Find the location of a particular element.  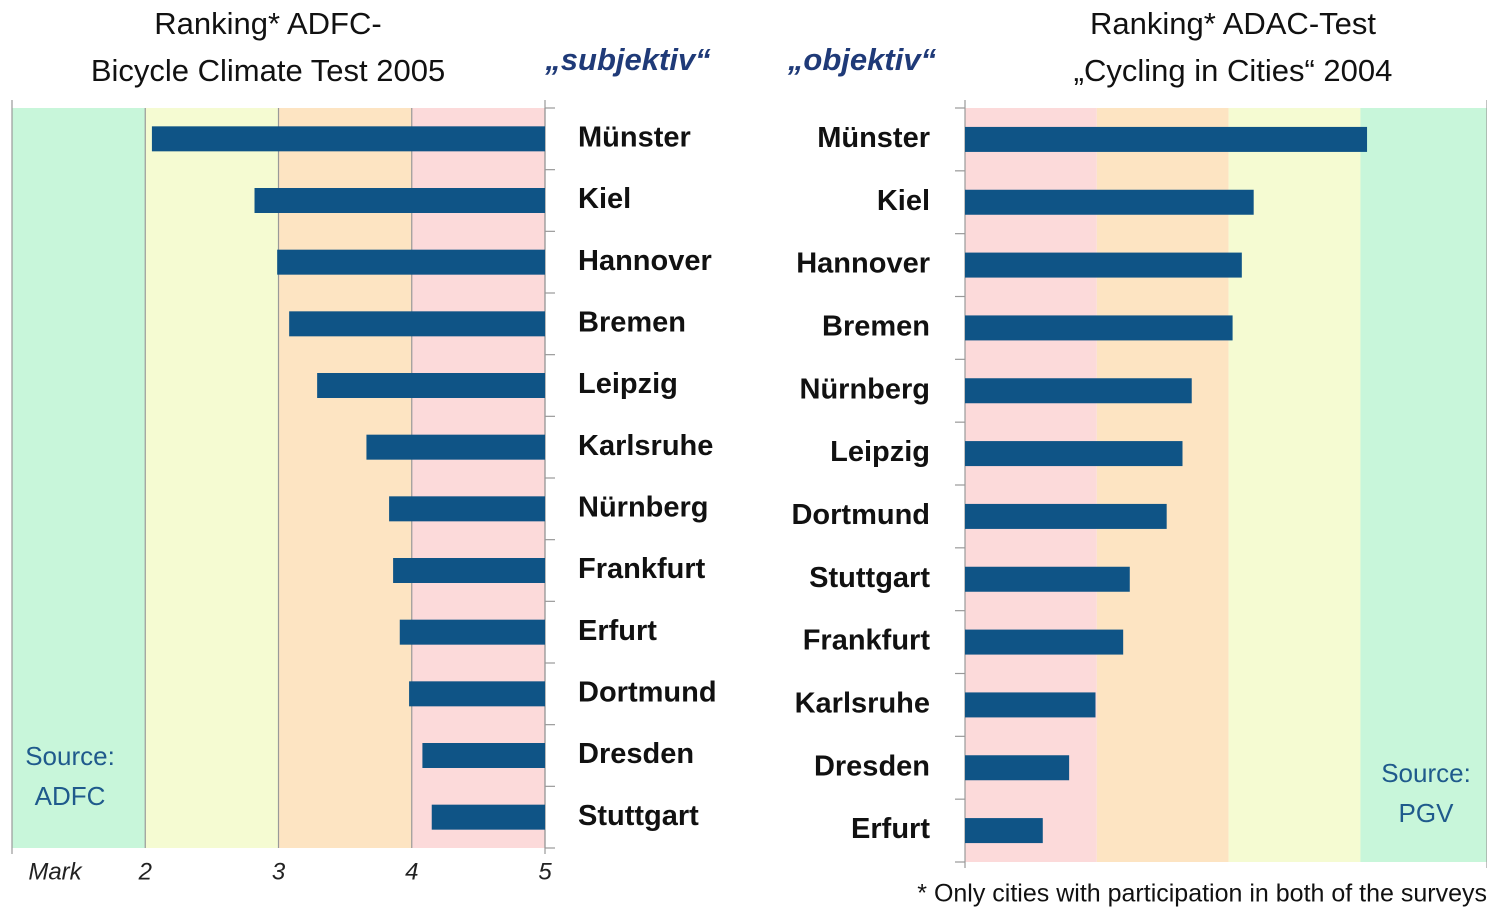

source-note: PGV is located at coordinates (1427, 813).